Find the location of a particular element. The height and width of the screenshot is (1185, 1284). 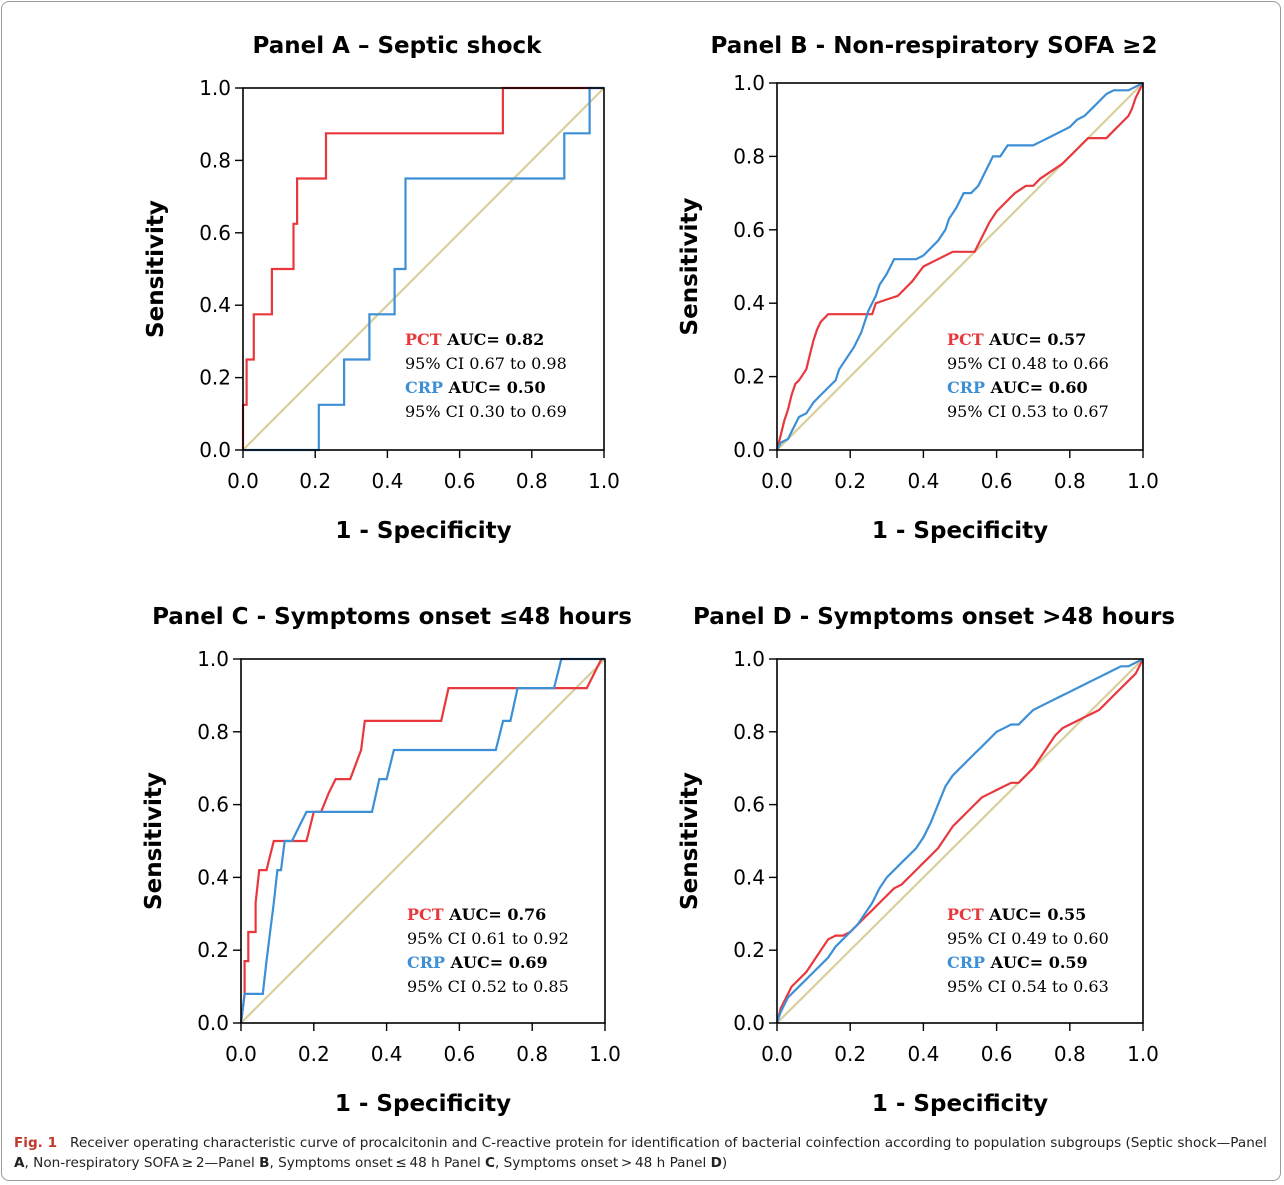

panel-d-title: Panel D - Symptoms onset >48 hours is located at coordinates (934, 617).